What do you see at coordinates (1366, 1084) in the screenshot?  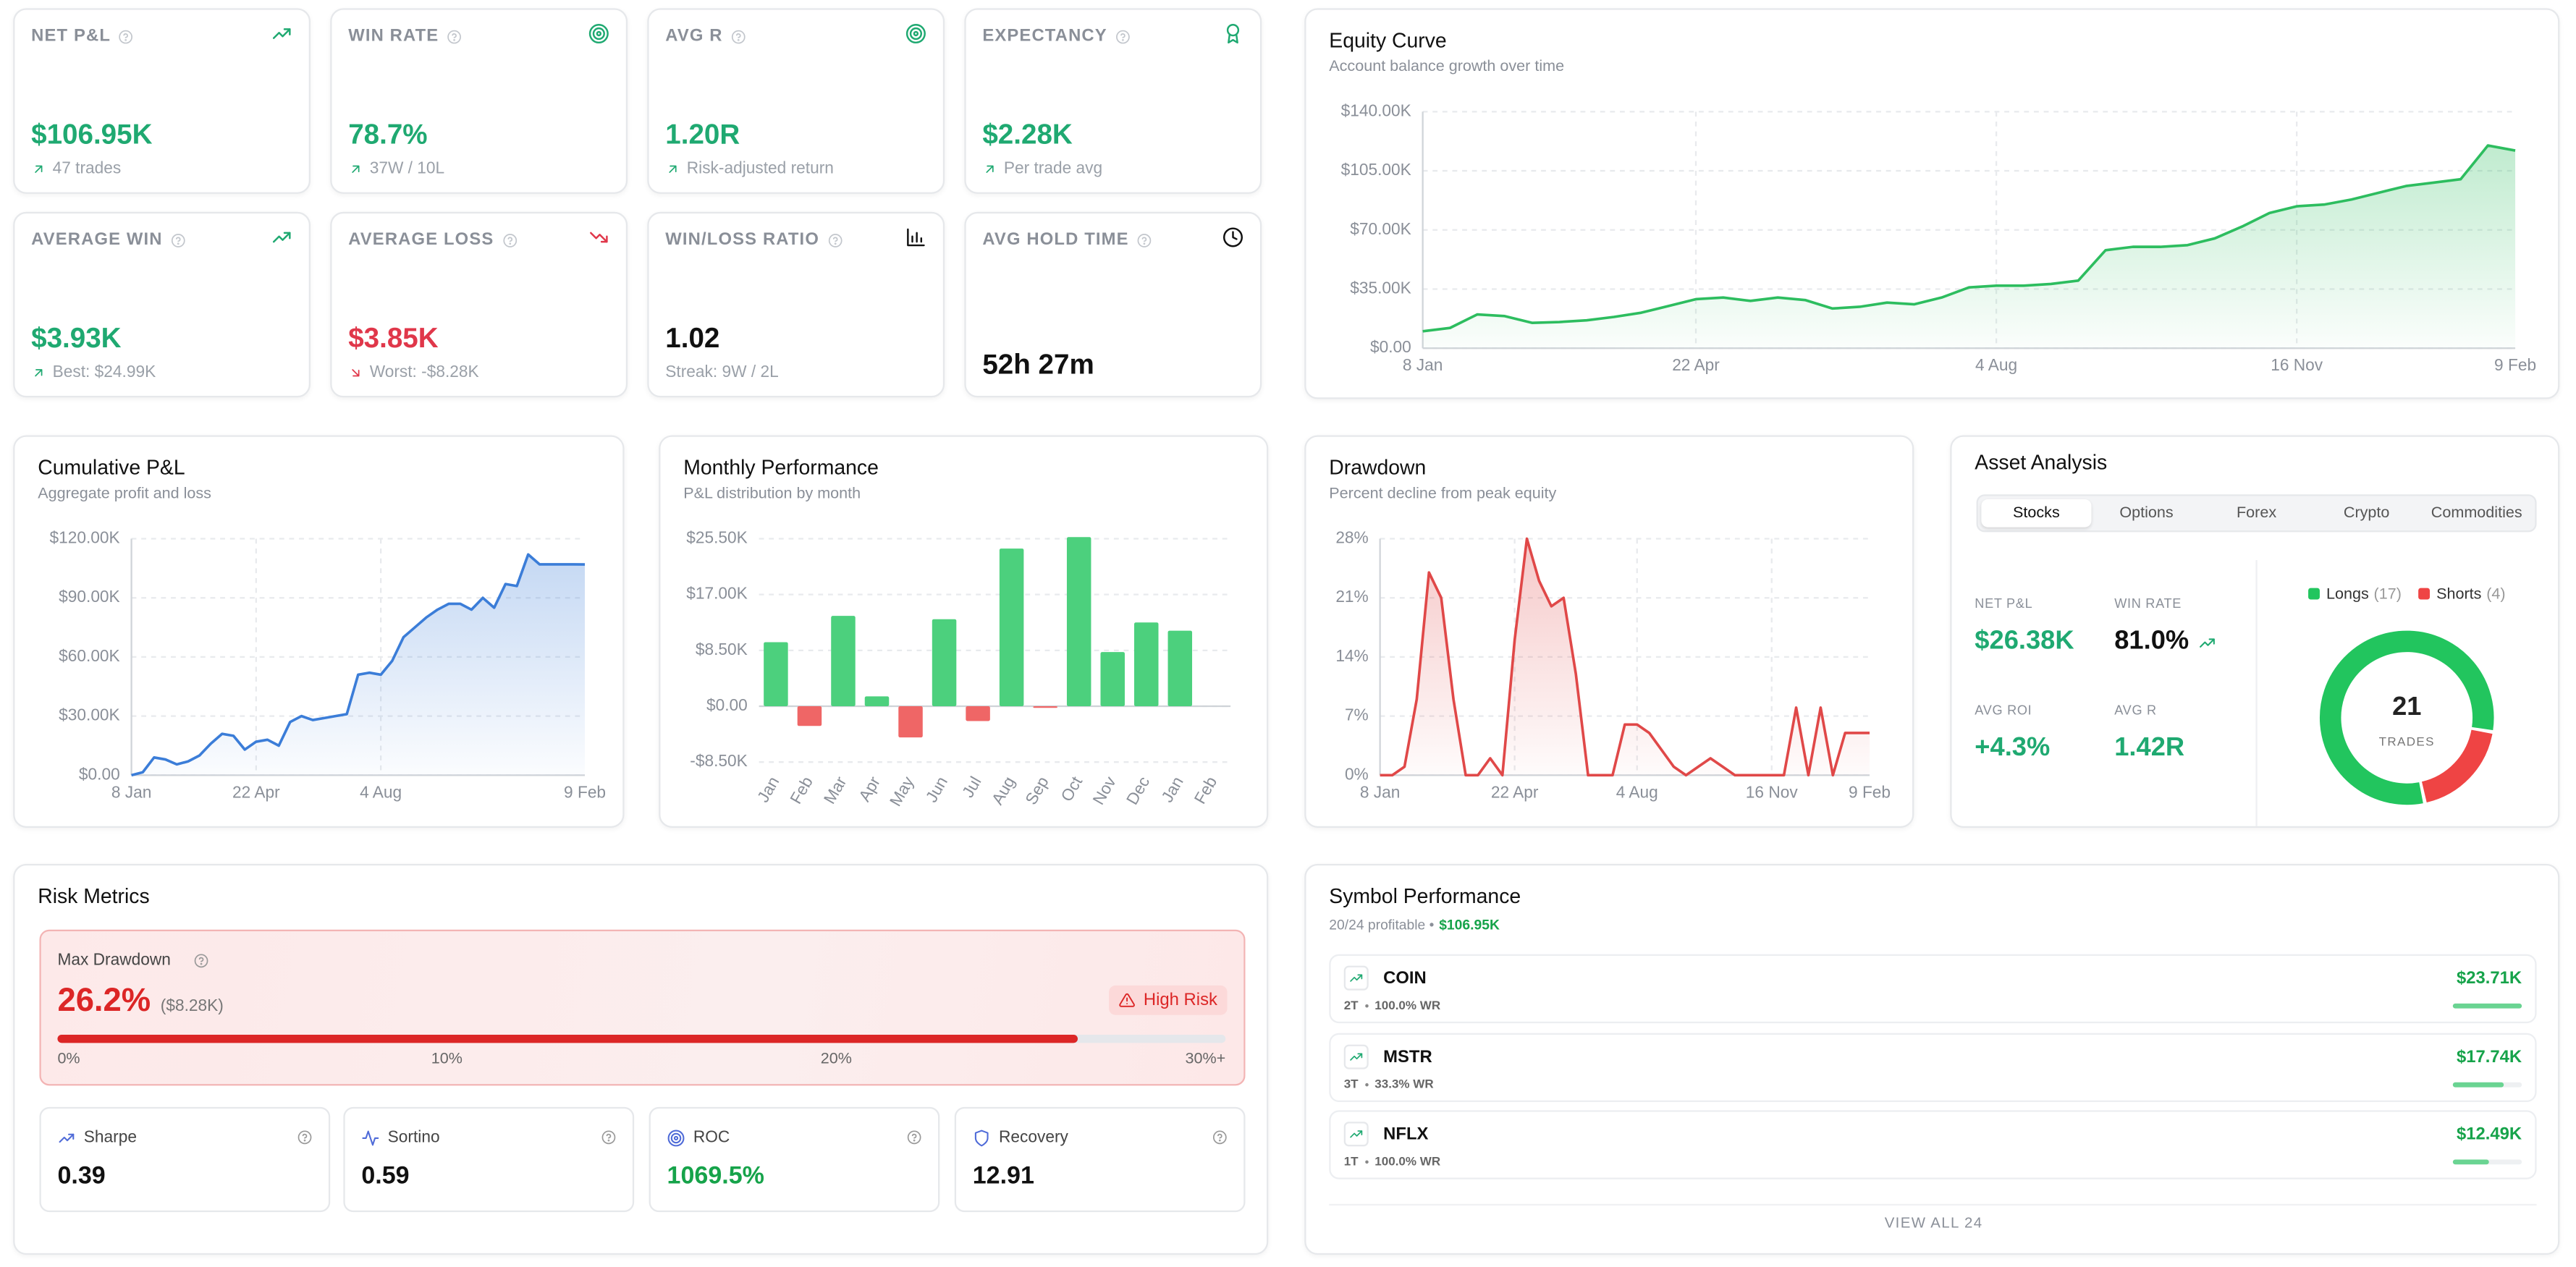 I see `separator-dot` at bounding box center [1366, 1084].